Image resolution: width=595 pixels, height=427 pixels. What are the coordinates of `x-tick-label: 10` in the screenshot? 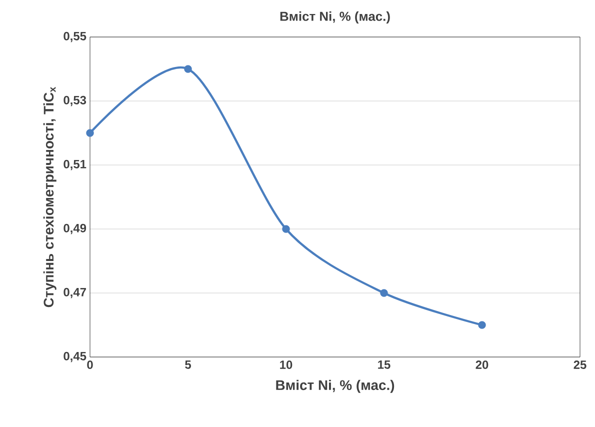 It's located at (286, 364).